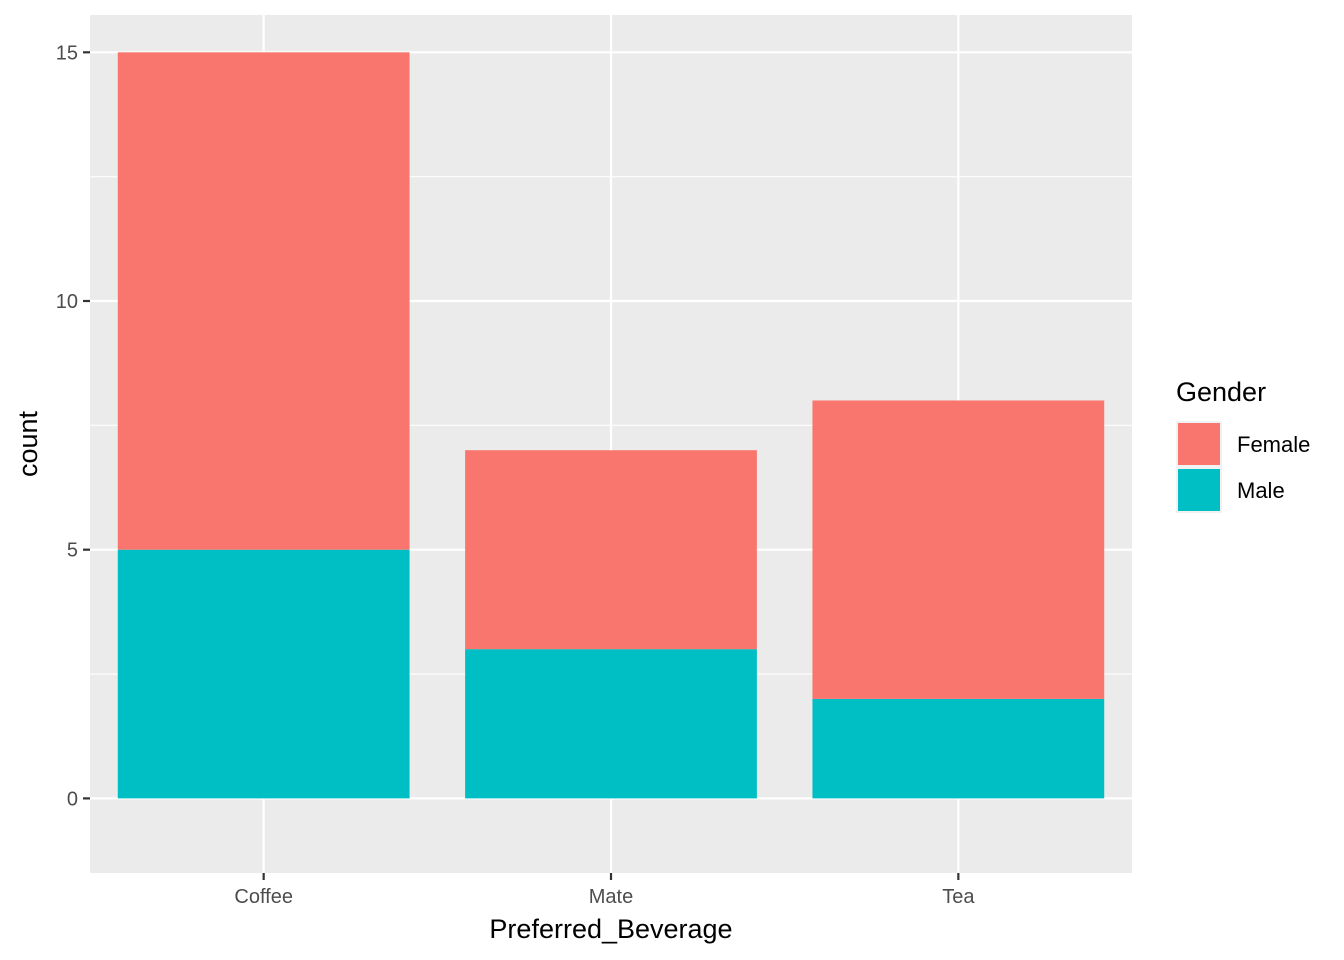 The image size is (1344, 960). What do you see at coordinates (958, 897) in the screenshot?
I see `x-tick-label: Tea` at bounding box center [958, 897].